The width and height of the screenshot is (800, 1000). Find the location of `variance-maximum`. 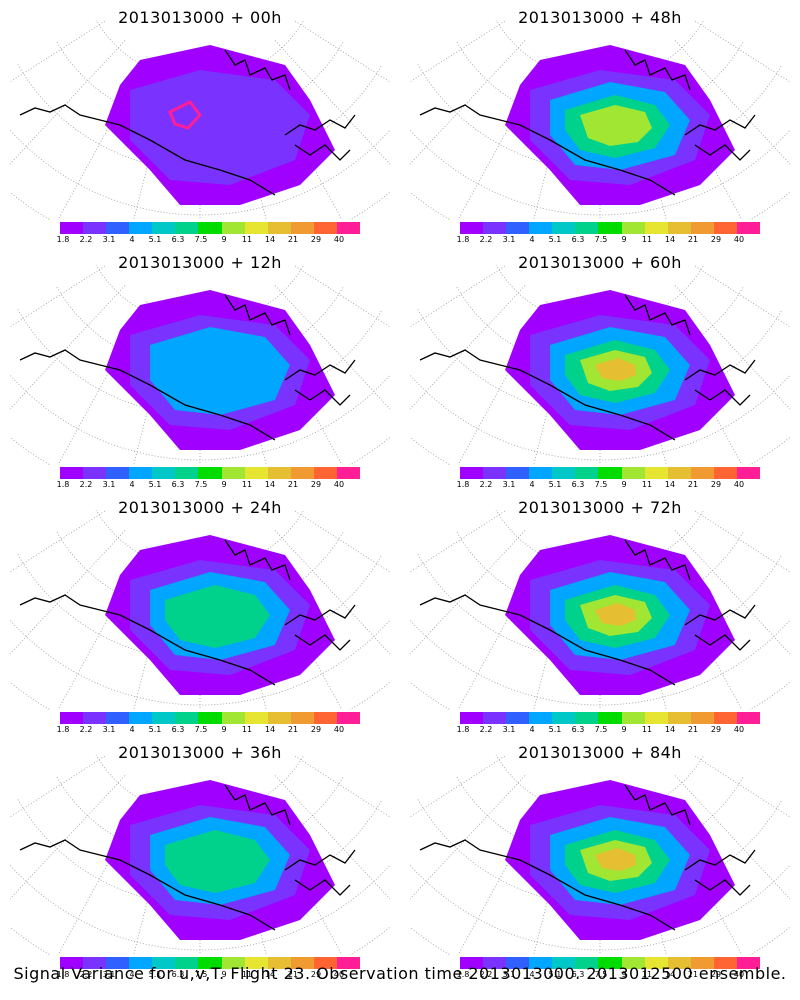

variance-maximum is located at coordinates (185, 115).